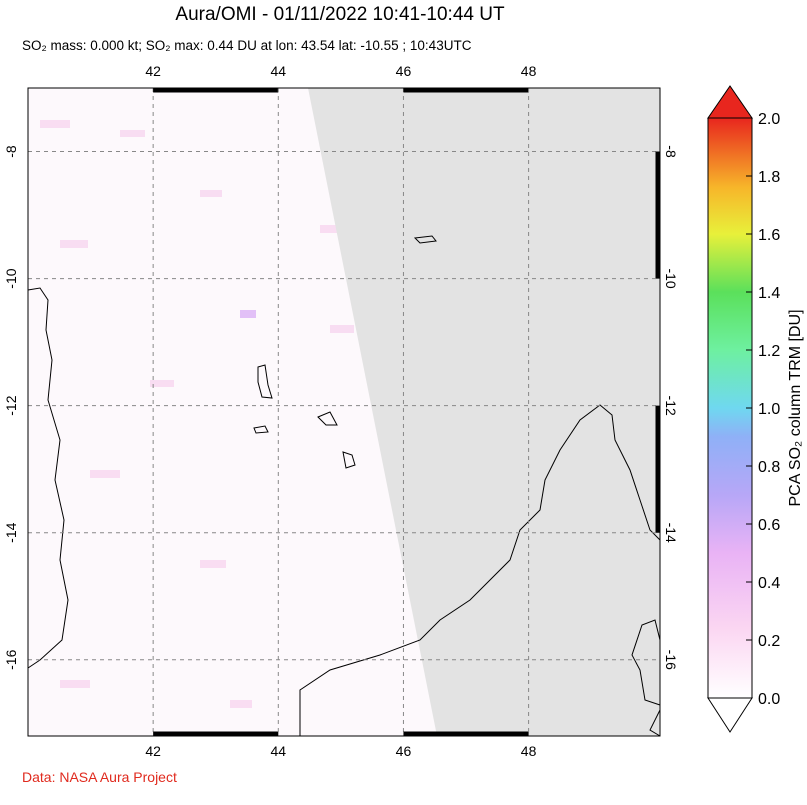  Describe the element at coordinates (769, 351) in the screenshot. I see `colorbar-tick-label: 1.2` at that location.